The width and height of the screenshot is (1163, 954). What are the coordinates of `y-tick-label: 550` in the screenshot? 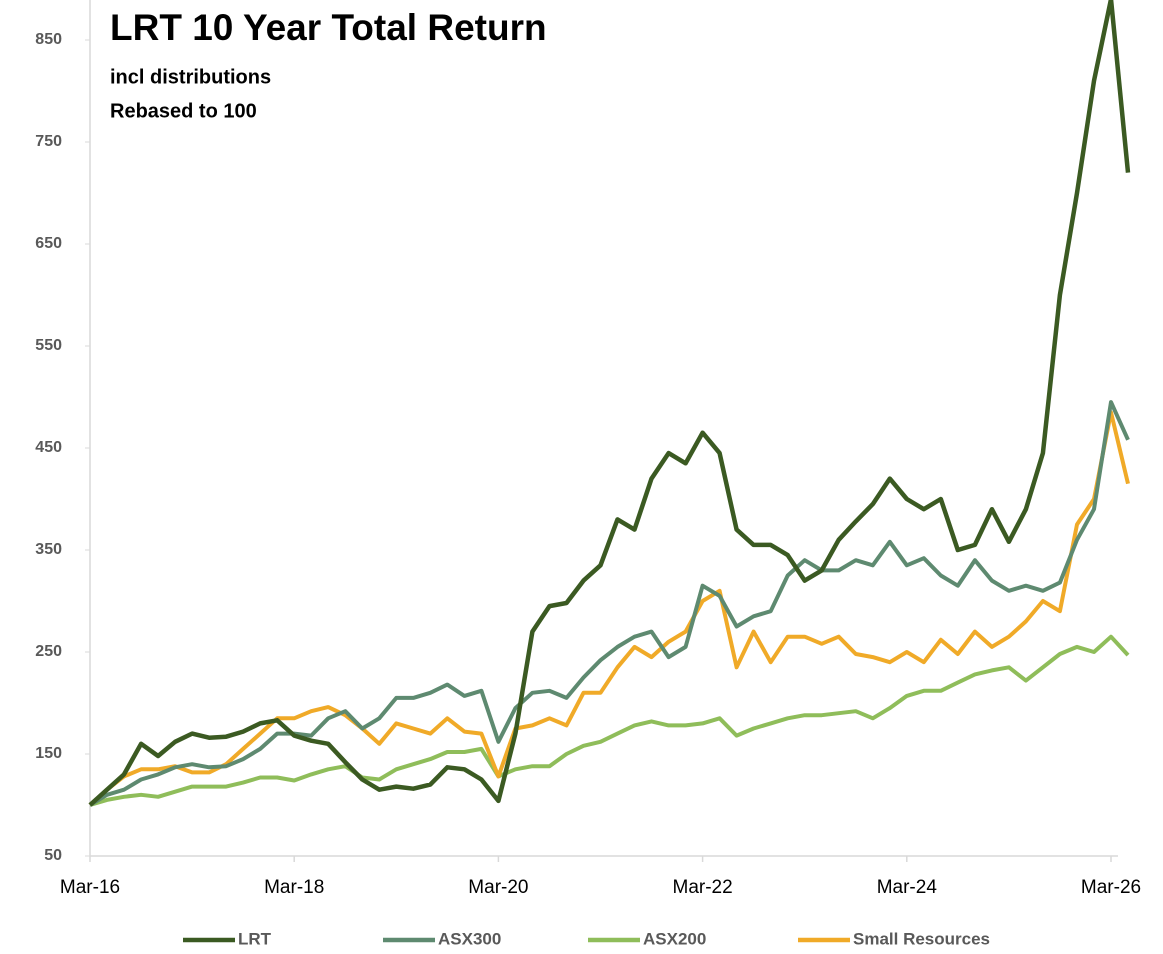 It's located at (48, 345).